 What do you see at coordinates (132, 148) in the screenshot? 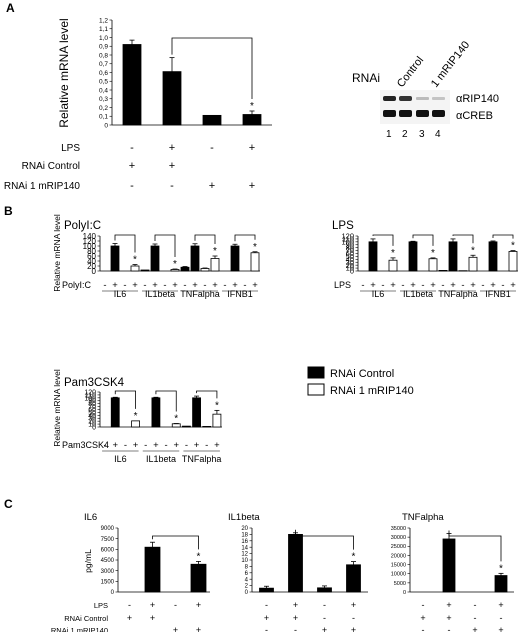
I see `chart-a-row-1-cell-1: -` at bounding box center [132, 148].